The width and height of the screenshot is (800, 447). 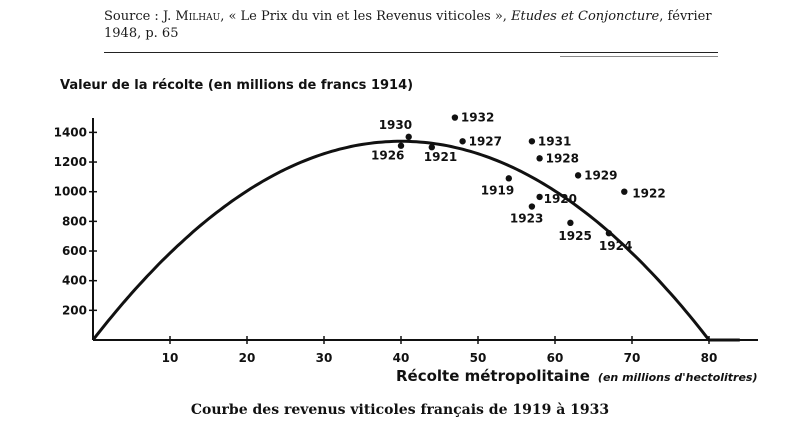 I want to click on y-tick-label-800: 800, so click(x=74, y=221).